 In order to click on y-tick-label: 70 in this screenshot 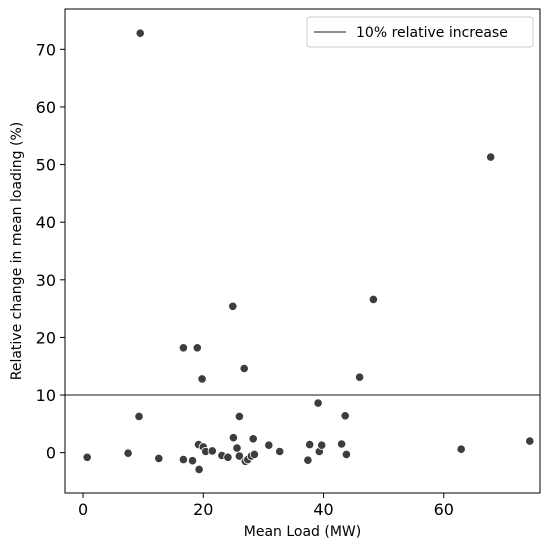, I will do `click(46, 49)`.